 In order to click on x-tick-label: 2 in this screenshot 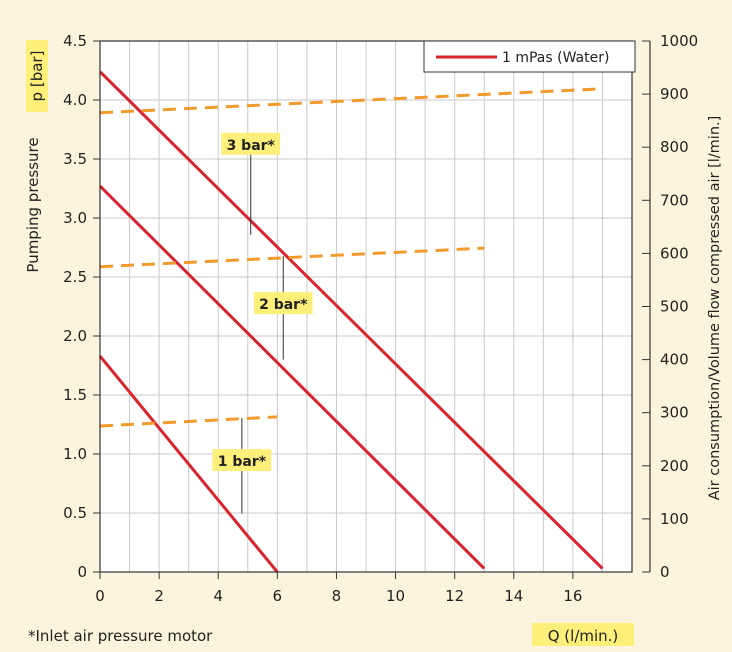, I will do `click(159, 596)`.